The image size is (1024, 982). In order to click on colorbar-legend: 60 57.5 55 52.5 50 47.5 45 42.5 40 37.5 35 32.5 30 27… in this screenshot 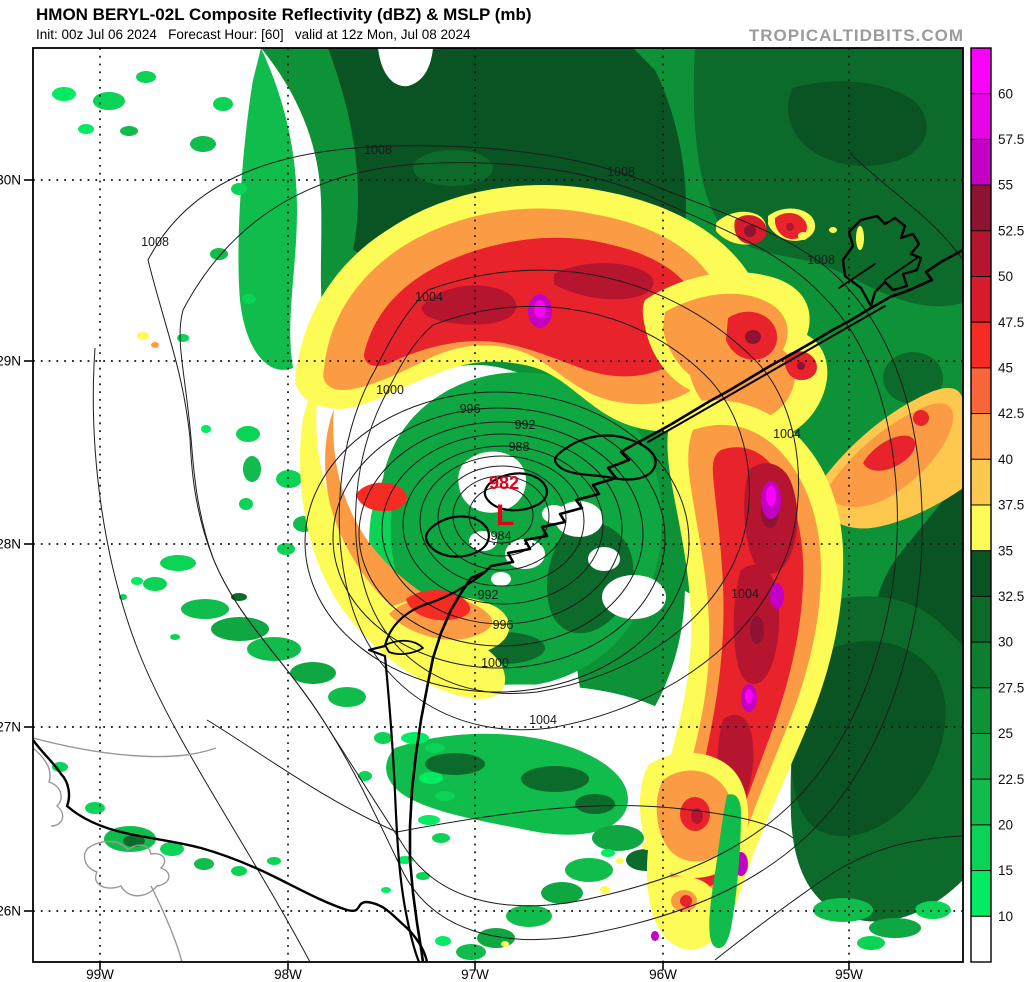, I will do `click(997, 505)`.